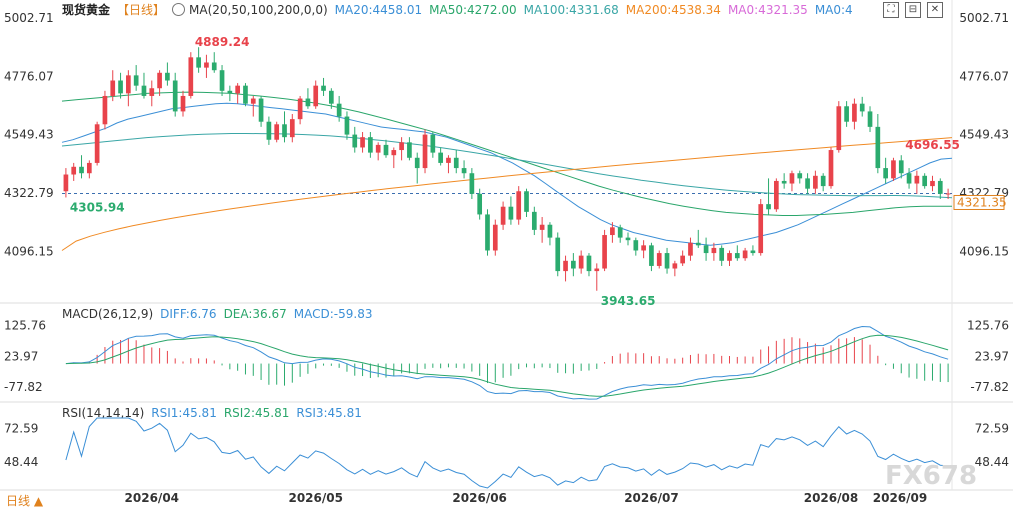  I want to click on fullscreen-icon: ⛶, so click(891, 10).